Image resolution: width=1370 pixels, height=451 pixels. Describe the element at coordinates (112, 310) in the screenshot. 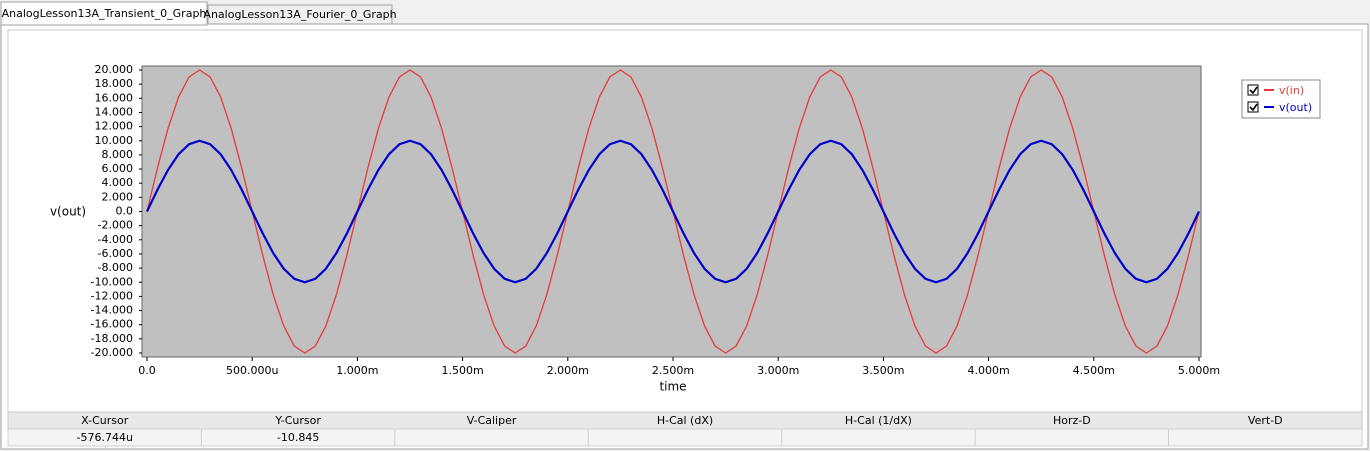

I see `y-tick-label: -14.000` at that location.